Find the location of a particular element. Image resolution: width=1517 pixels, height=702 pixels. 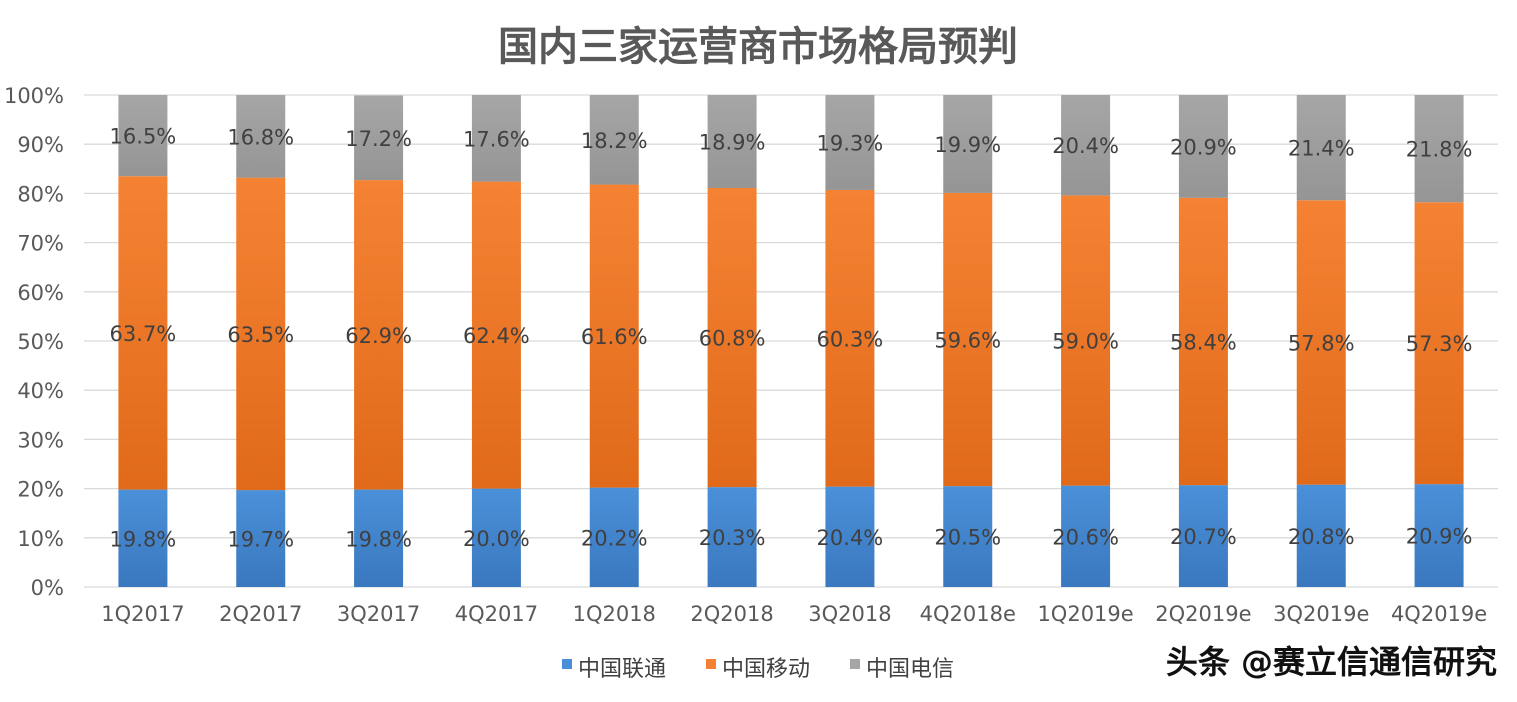

data-label: 59.6% is located at coordinates (967, 341).